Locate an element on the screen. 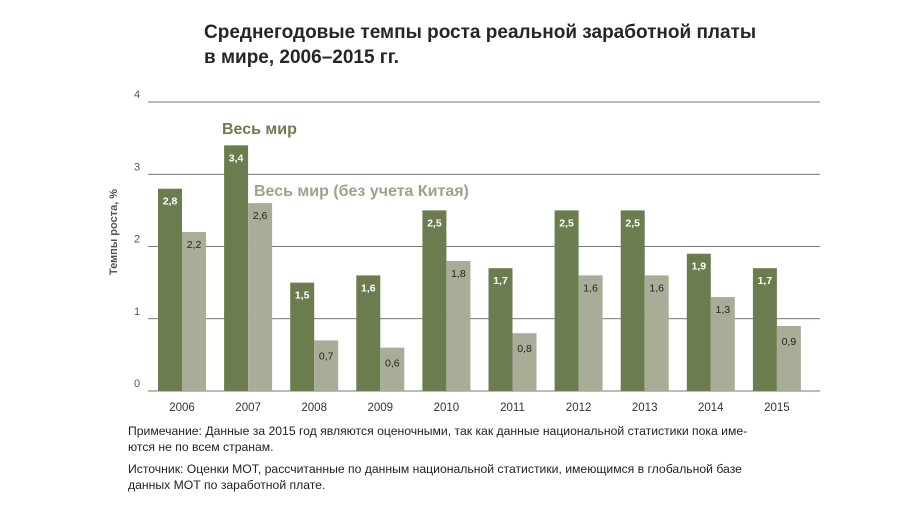 The width and height of the screenshot is (913, 514). legend-series-1: Весь мир is located at coordinates (259, 129).